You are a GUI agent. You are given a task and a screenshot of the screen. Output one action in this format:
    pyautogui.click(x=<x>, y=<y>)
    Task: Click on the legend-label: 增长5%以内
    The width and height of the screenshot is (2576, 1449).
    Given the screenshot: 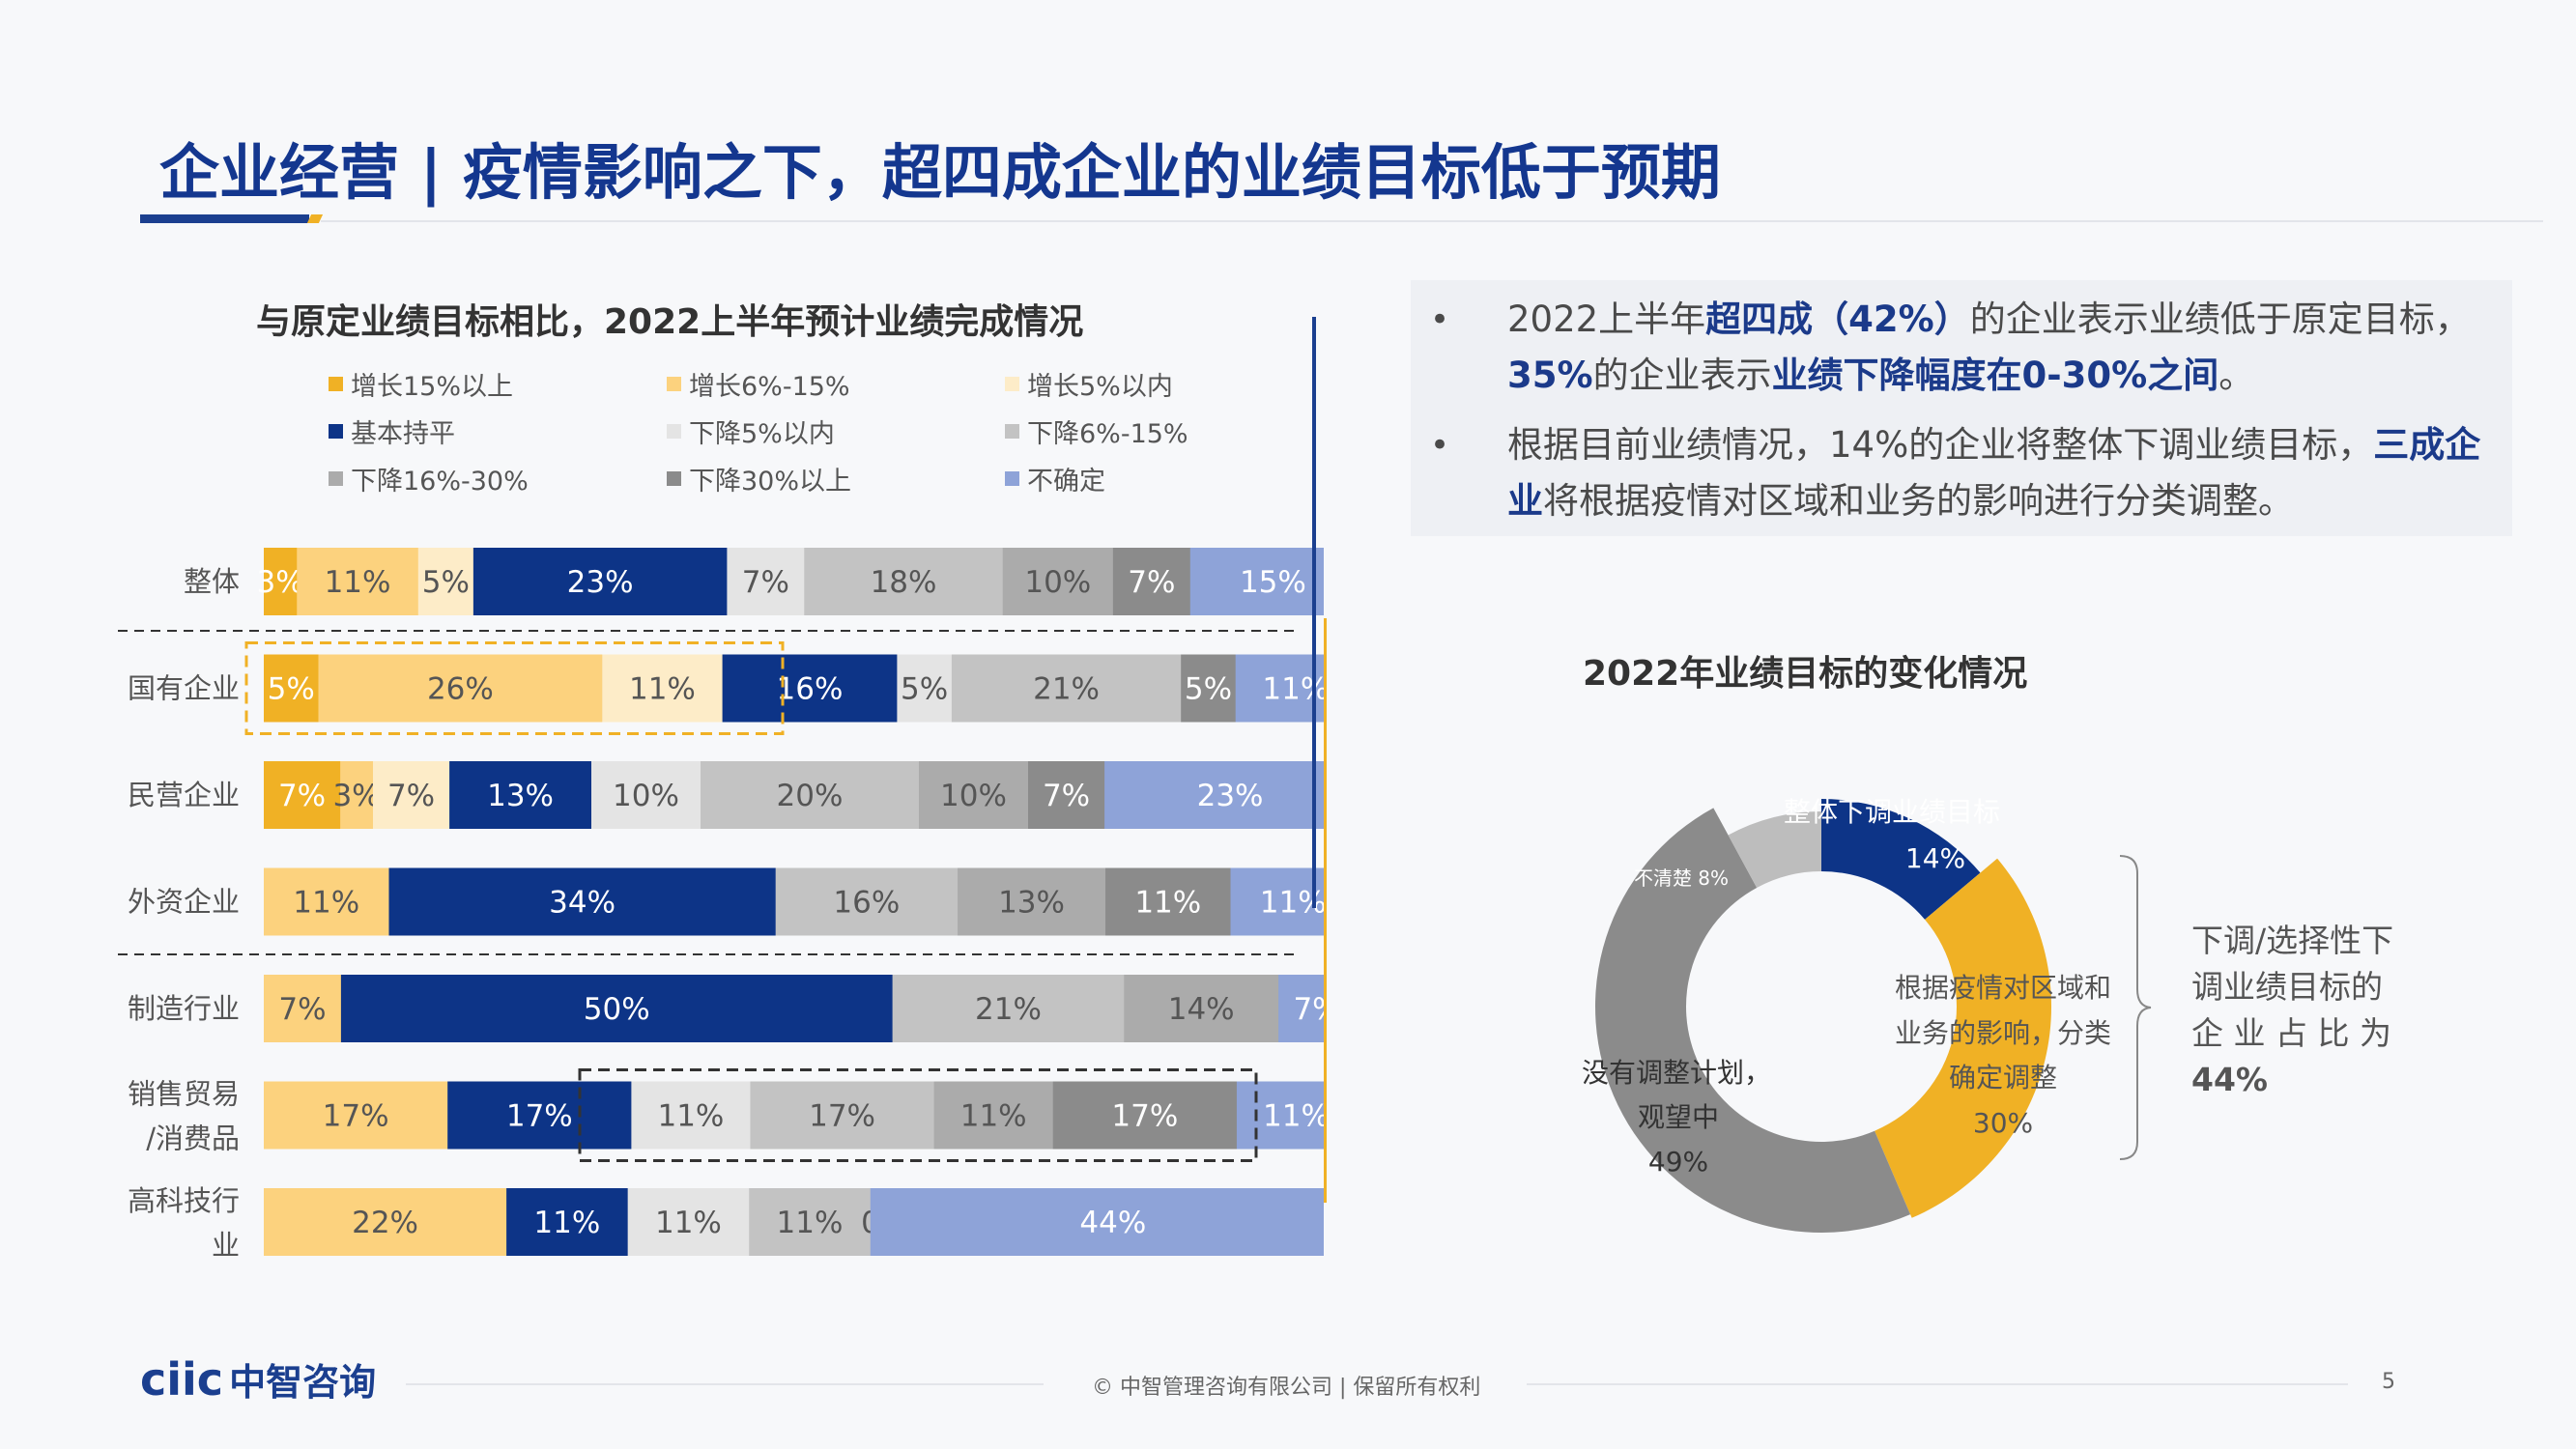 What is the action you would take?
    pyautogui.click(x=1100, y=387)
    